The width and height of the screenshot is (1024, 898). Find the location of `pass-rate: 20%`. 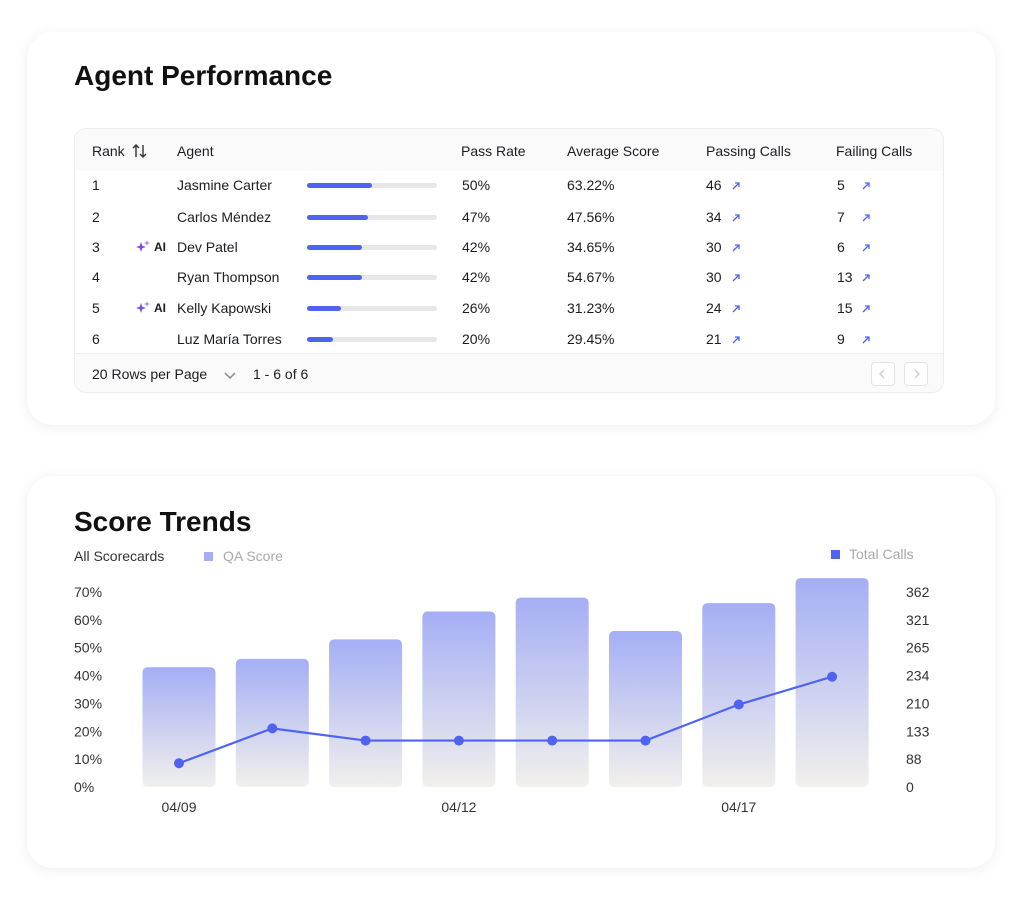

pass-rate: 20% is located at coordinates (476, 339).